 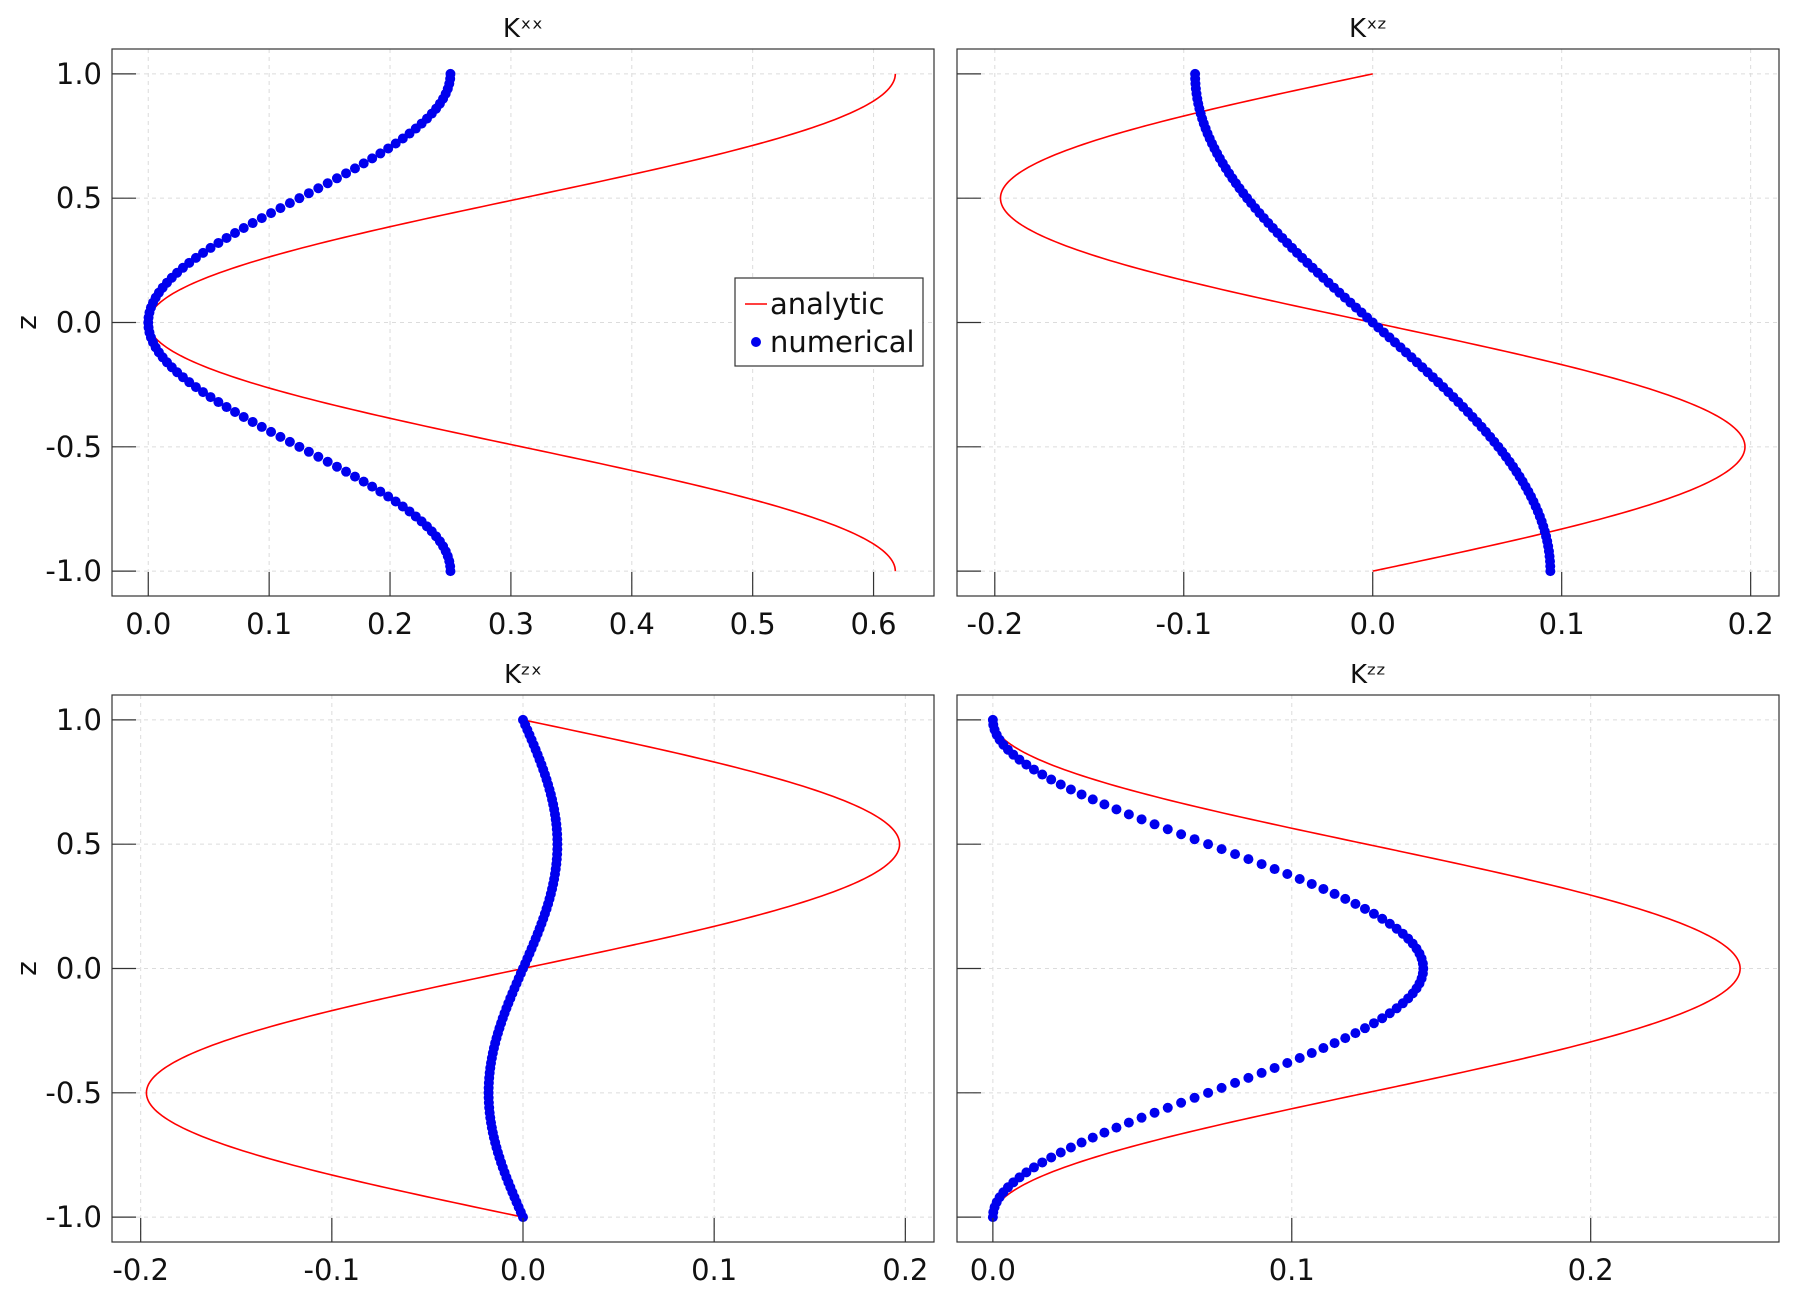 What do you see at coordinates (73, 1217) in the screenshot?
I see `y-tick-label: -1.0` at bounding box center [73, 1217].